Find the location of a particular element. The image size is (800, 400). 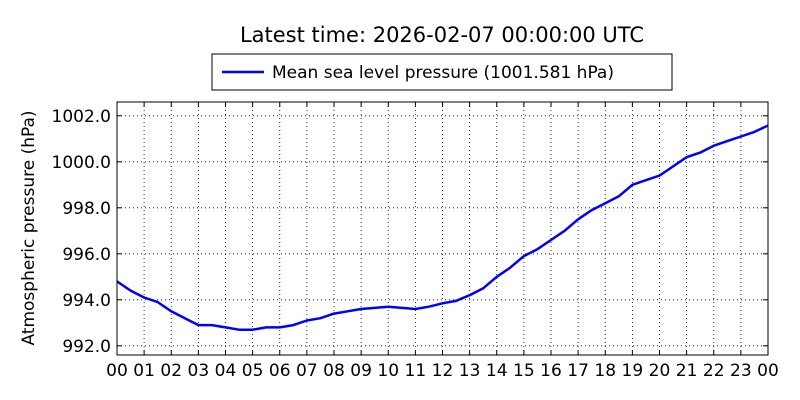

x-tick-label: 16 is located at coordinates (551, 371).